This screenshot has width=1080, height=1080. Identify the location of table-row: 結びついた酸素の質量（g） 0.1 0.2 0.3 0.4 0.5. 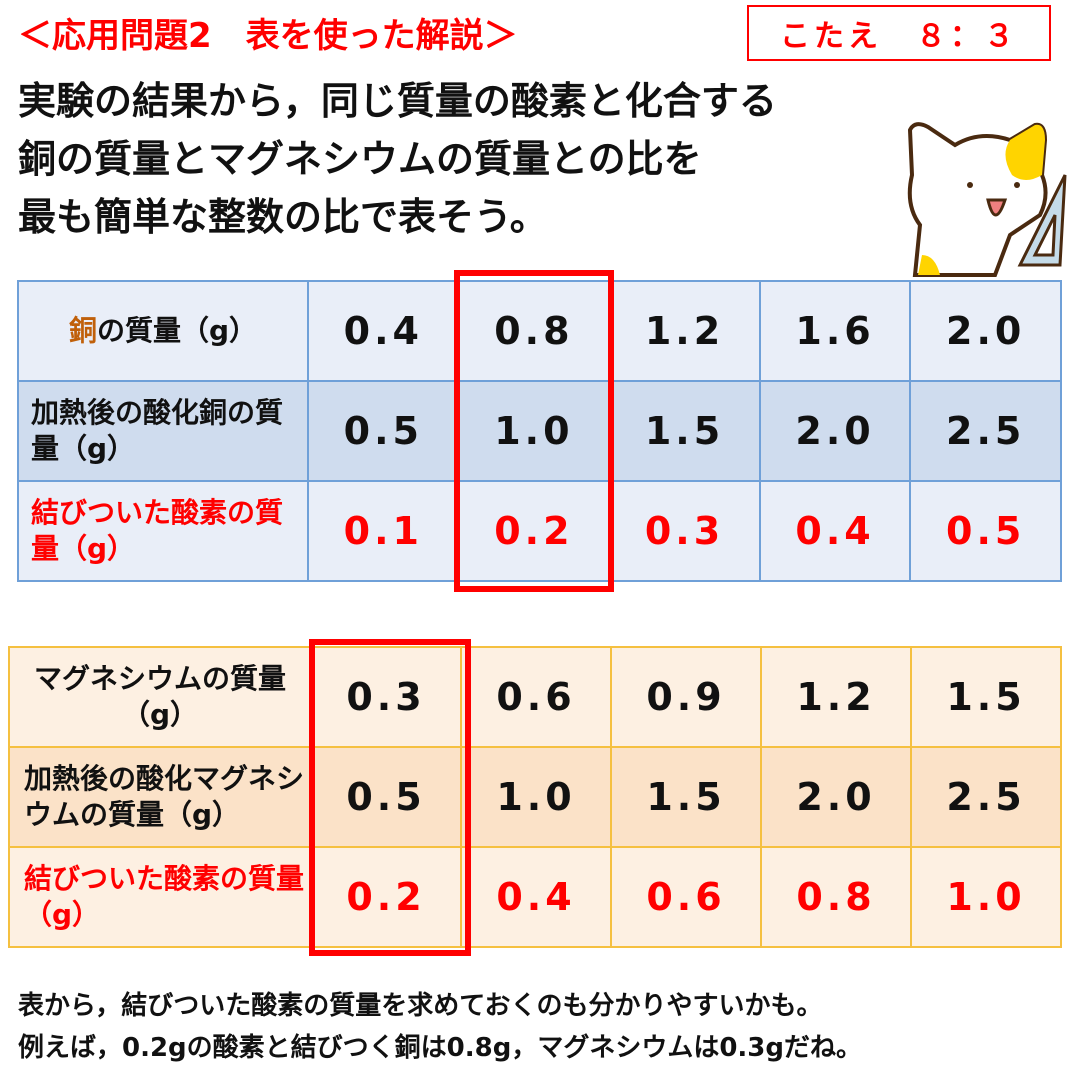
(539, 531).